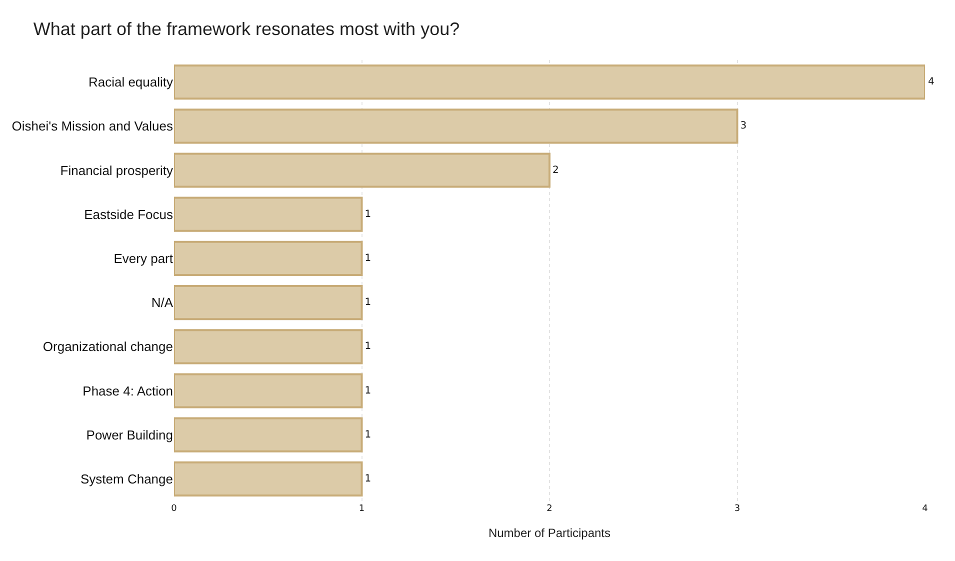  What do you see at coordinates (127, 390) in the screenshot?
I see `y-tick-label: Phase 4: Action` at bounding box center [127, 390].